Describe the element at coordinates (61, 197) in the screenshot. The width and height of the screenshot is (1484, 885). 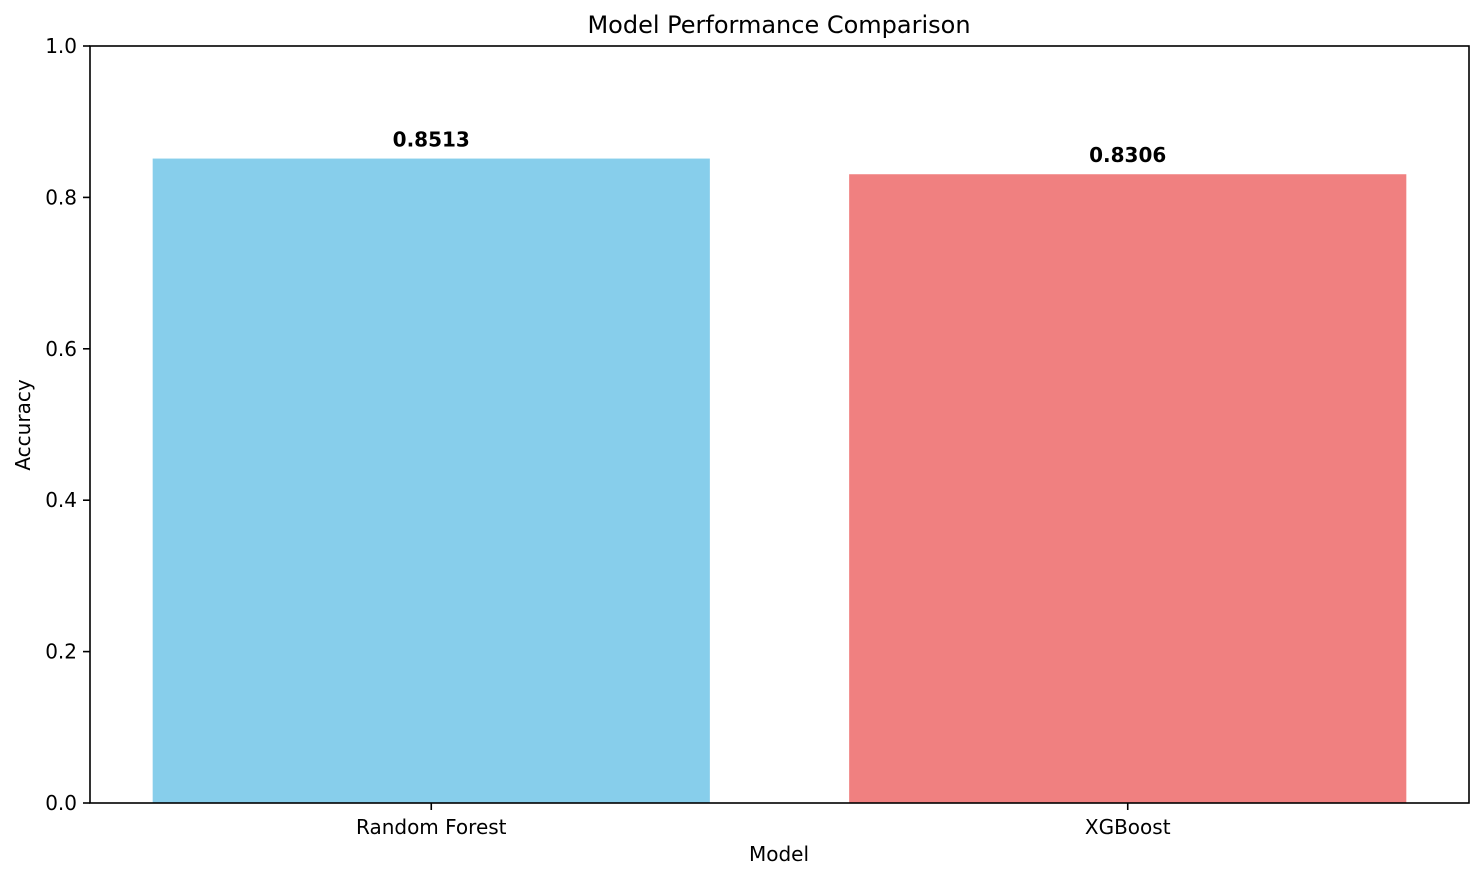
I see `y-tick-label: 0.8` at that location.